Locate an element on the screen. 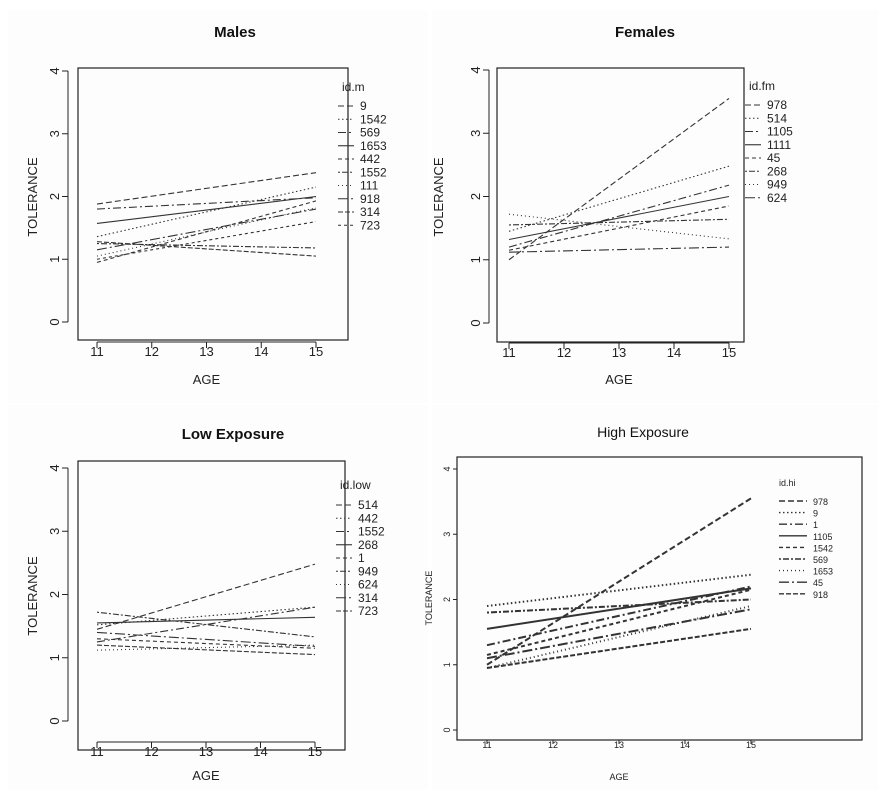  legend-label: 268 is located at coordinates (777, 171).